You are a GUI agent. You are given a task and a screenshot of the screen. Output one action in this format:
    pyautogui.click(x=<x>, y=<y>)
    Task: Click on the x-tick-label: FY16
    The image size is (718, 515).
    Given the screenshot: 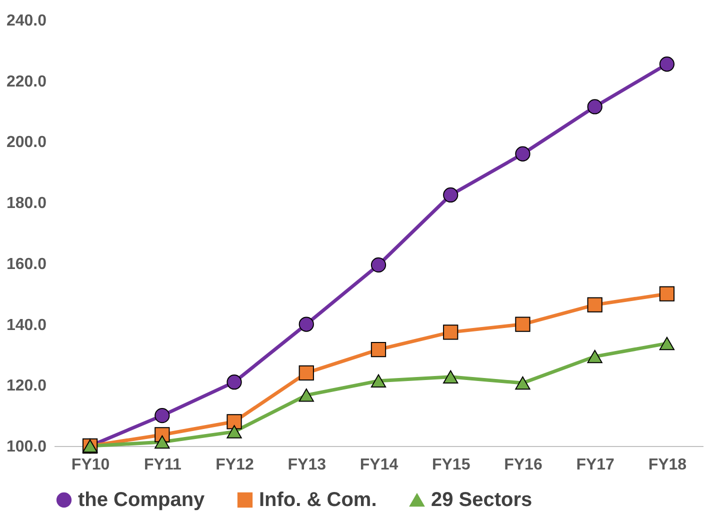 What is the action you would take?
    pyautogui.click(x=523, y=465)
    